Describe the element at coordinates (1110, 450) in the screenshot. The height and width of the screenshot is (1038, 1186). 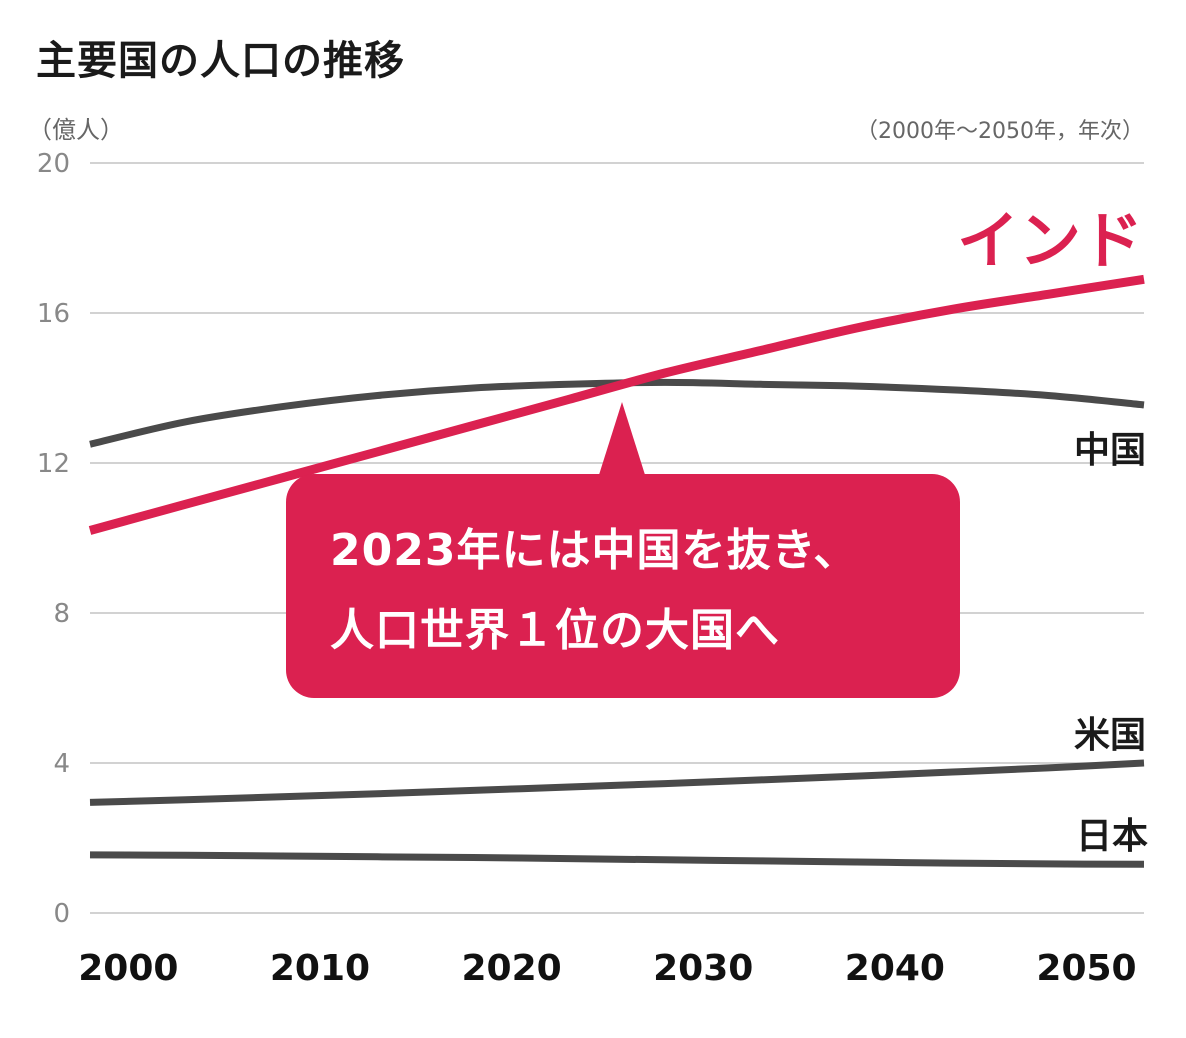
I see `series-label: 中国` at that location.